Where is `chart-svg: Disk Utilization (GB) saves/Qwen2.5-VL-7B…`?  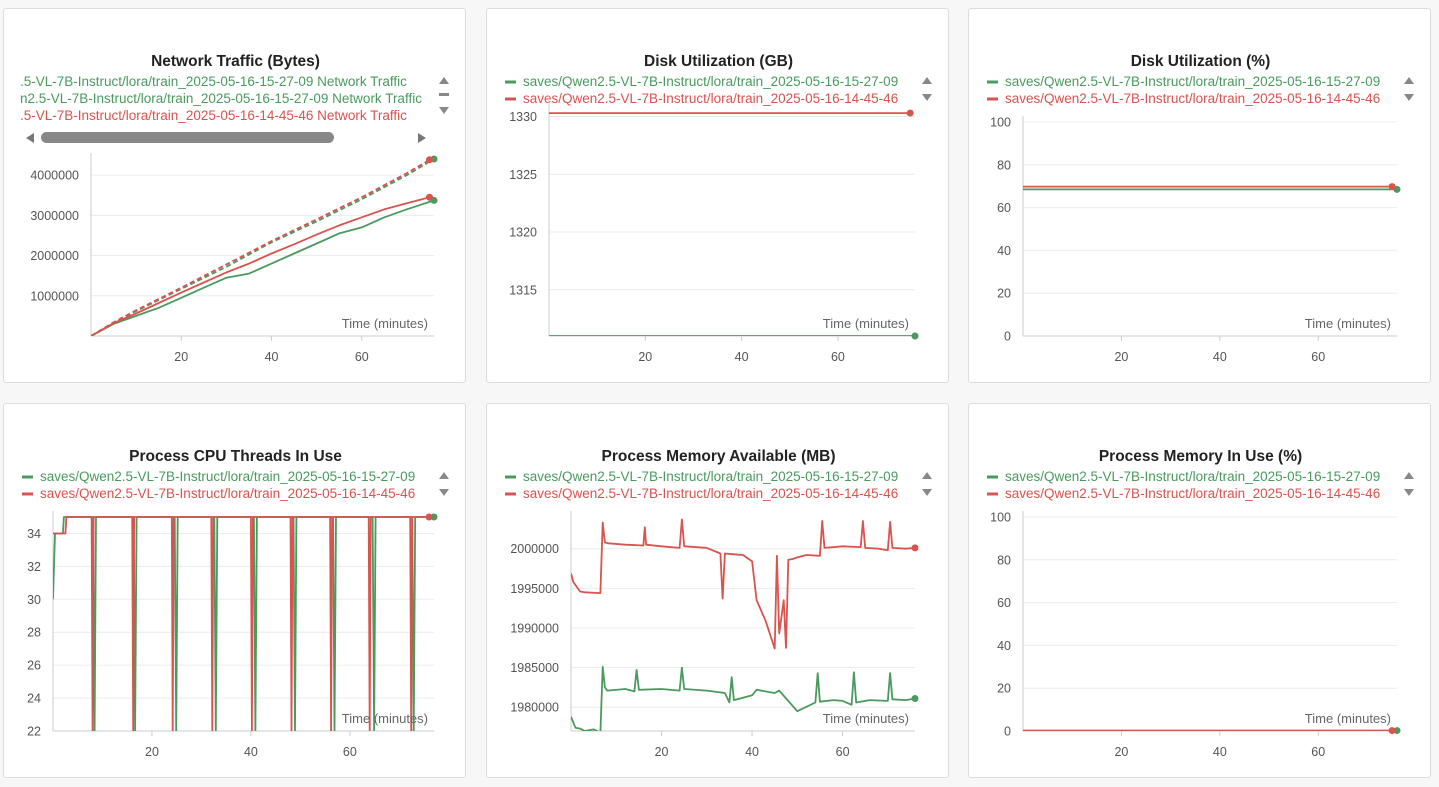 chart-svg: Disk Utilization (GB) saves/Qwen2.5-VL-7B… is located at coordinates (718, 208).